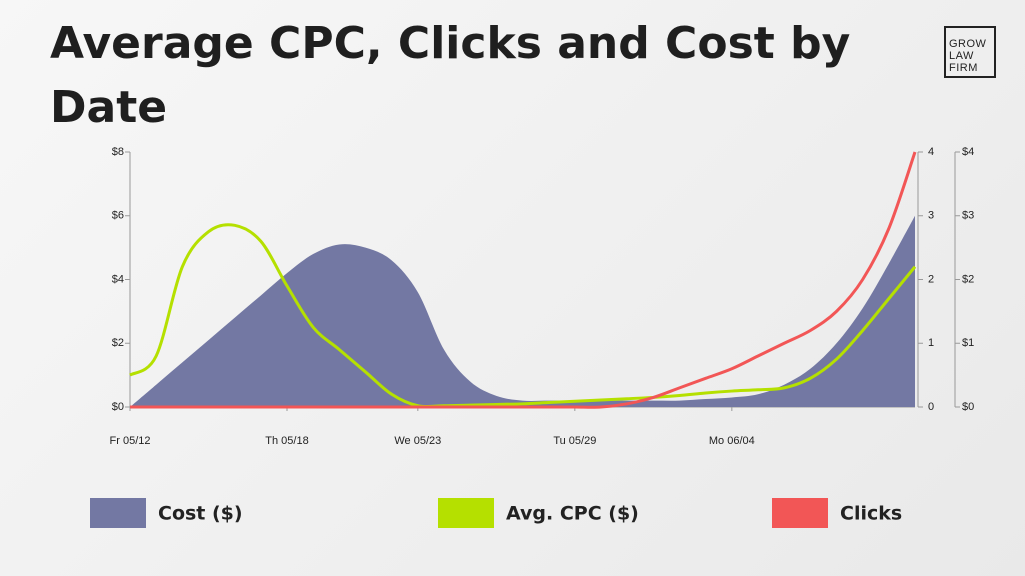 The width and height of the screenshot is (1025, 576). Describe the element at coordinates (968, 44) in the screenshot. I see `logo-line: GROW` at that location.